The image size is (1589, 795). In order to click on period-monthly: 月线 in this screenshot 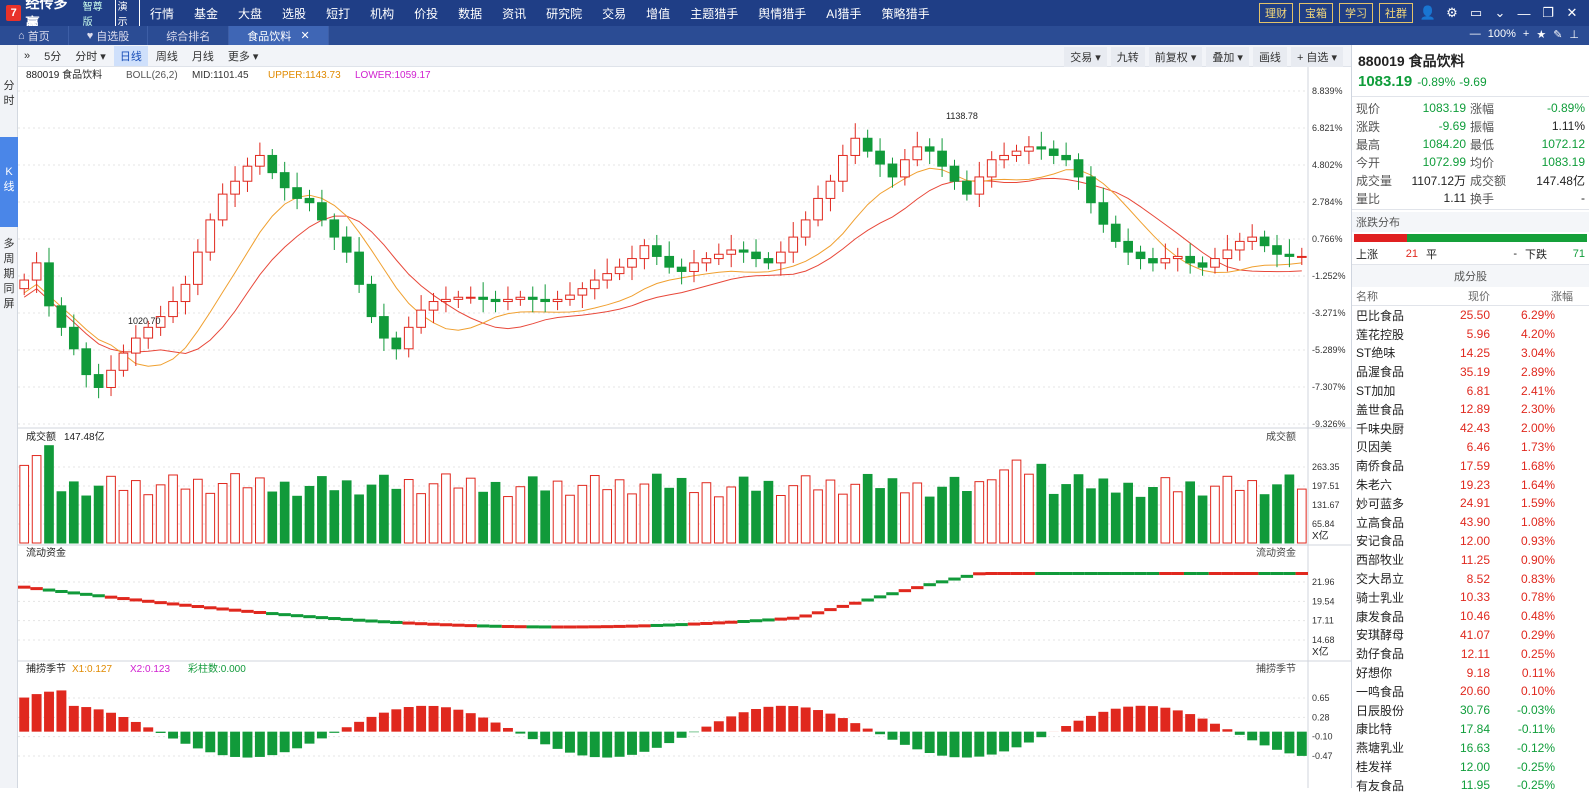, I will do `click(203, 56)`.